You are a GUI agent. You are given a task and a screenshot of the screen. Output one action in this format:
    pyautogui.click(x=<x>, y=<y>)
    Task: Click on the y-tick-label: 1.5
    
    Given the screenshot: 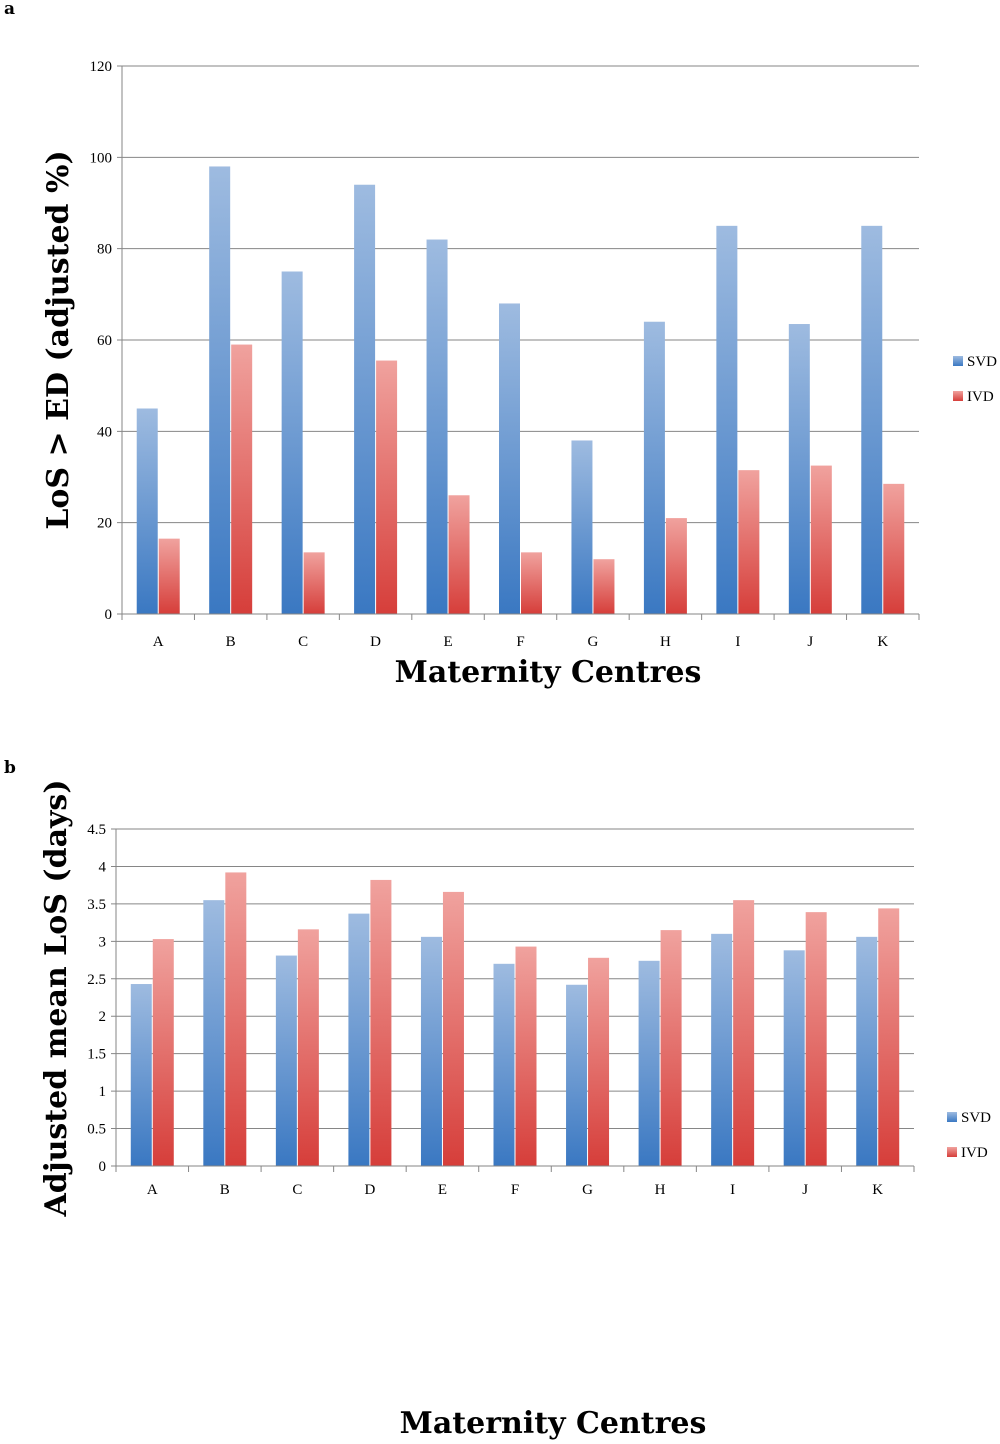 What is the action you would take?
    pyautogui.click(x=96, y=1055)
    